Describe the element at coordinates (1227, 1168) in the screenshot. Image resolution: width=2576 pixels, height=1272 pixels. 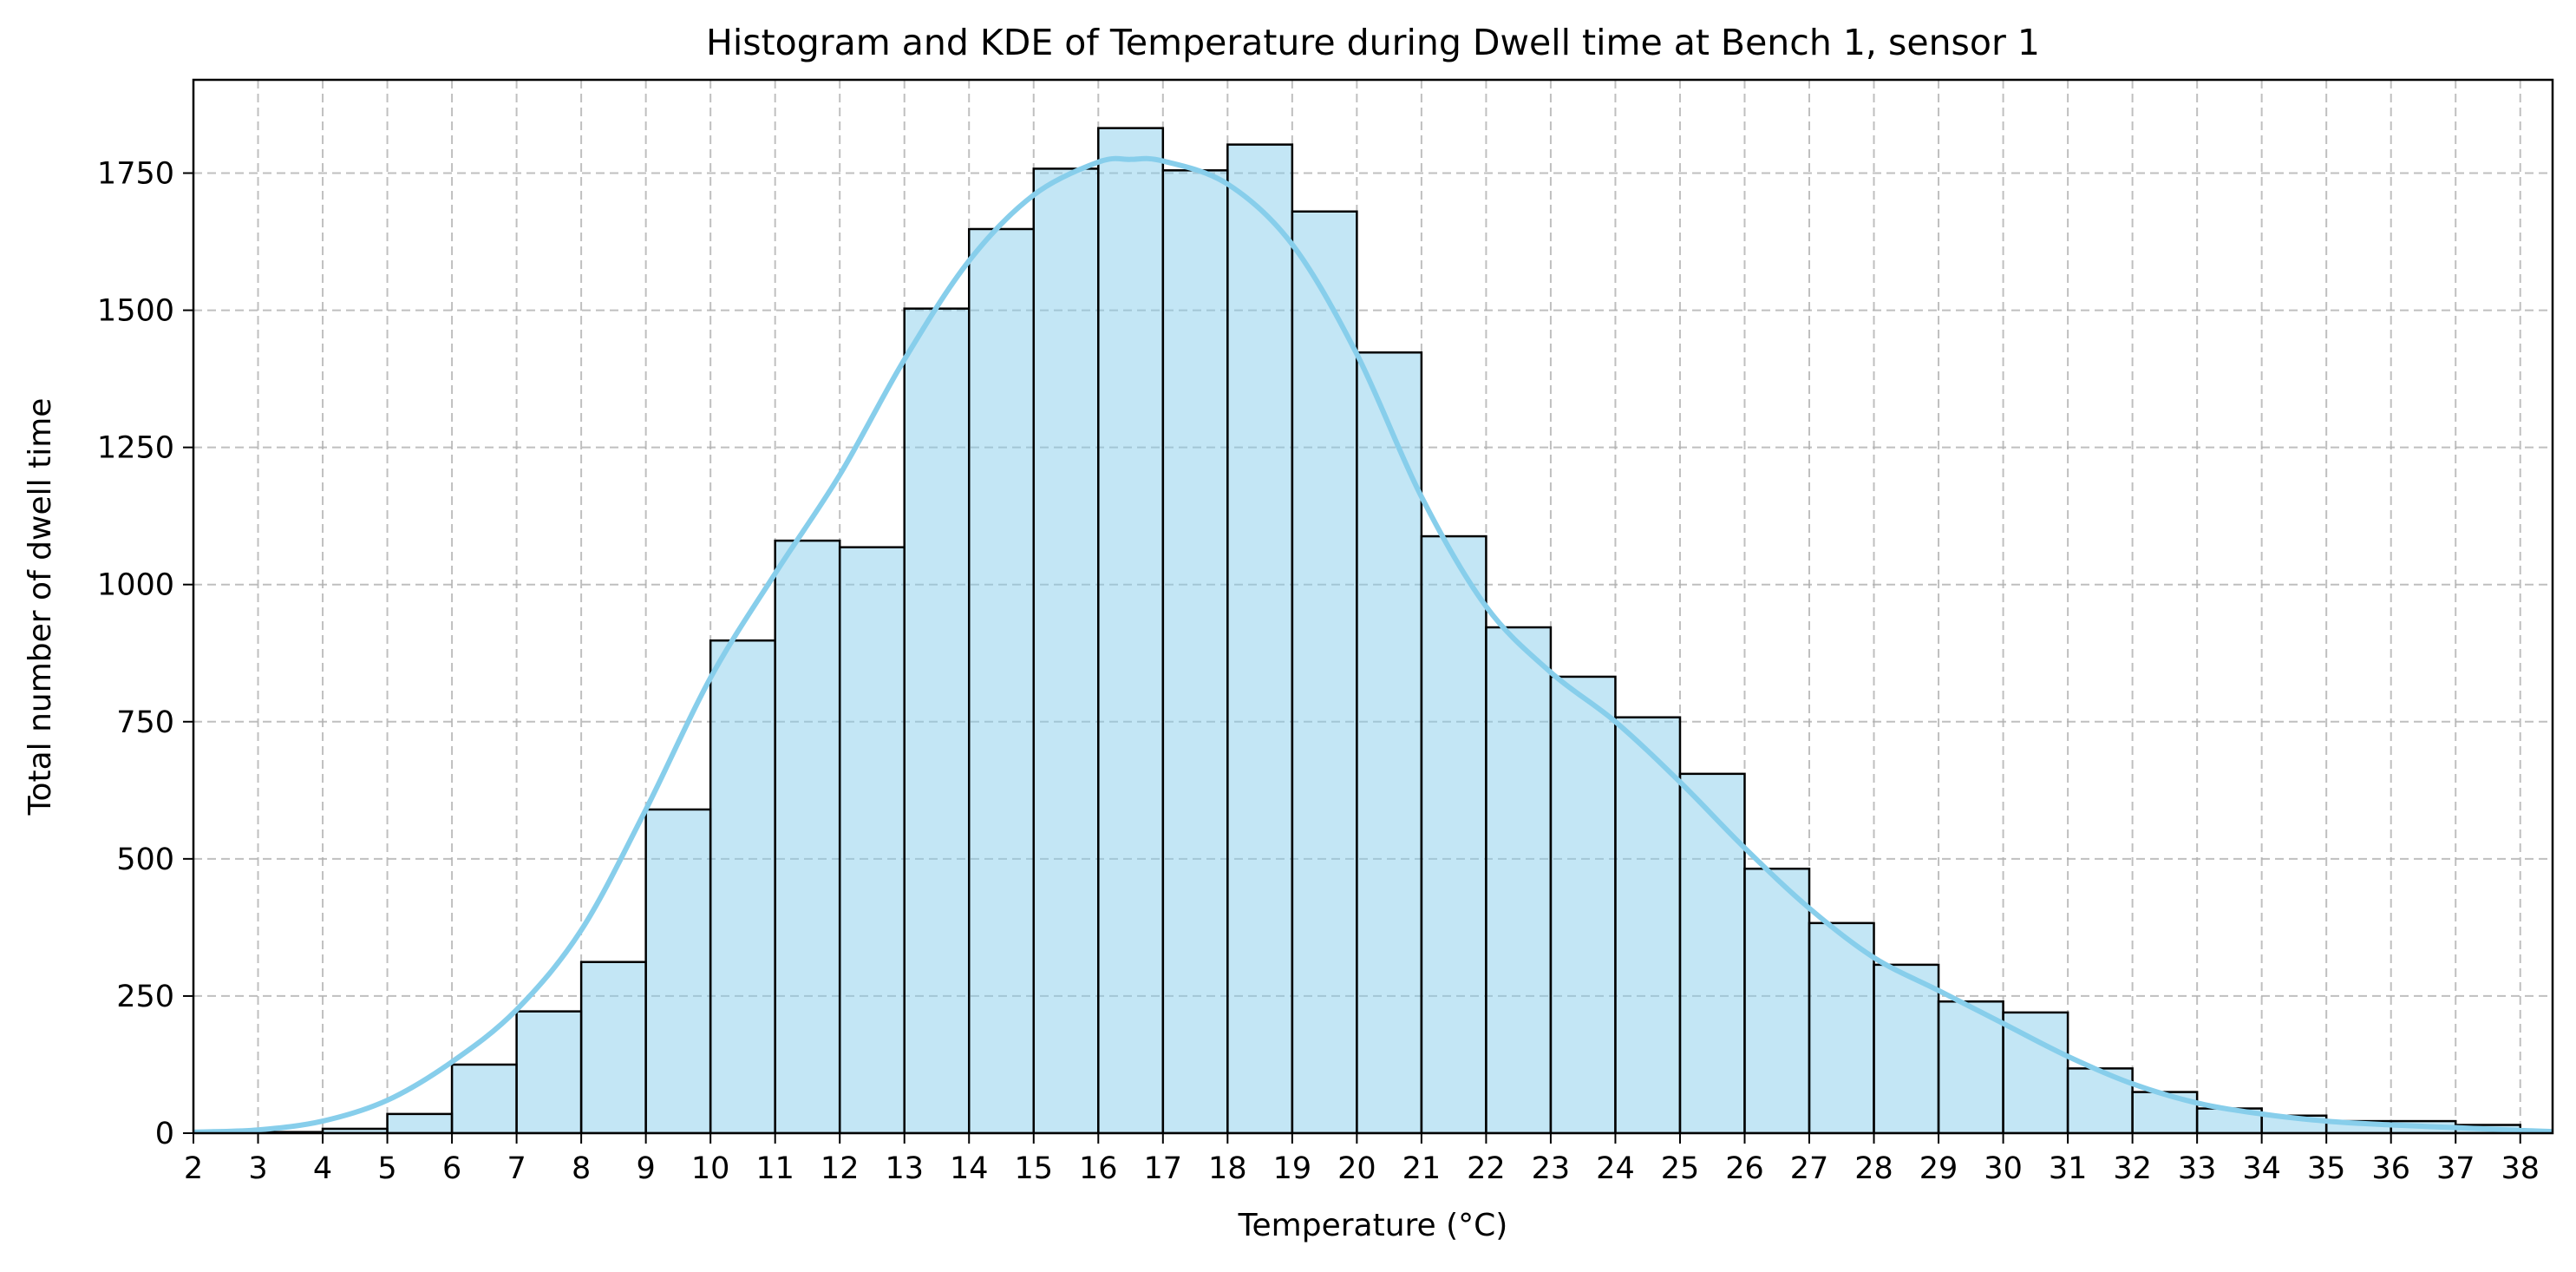
I see `x-tick-label: 18` at that location.